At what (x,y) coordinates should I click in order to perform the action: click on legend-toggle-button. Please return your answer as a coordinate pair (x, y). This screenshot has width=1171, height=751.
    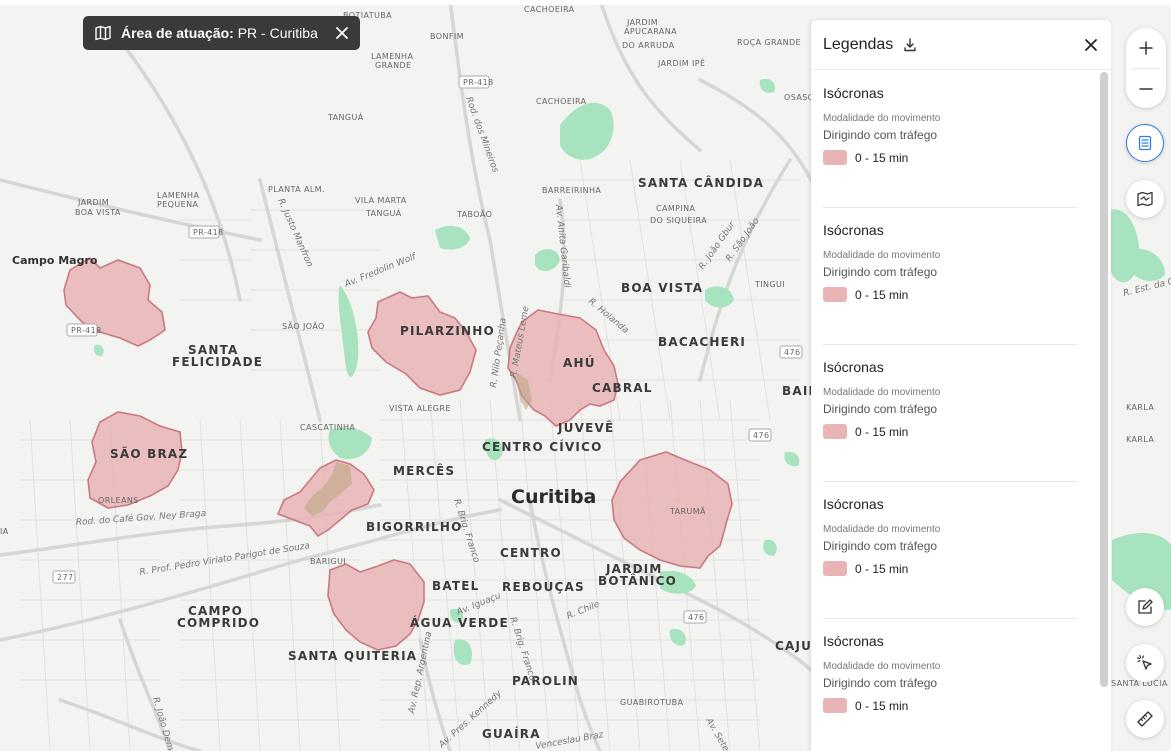
    Looking at the image, I should click on (1145, 143).